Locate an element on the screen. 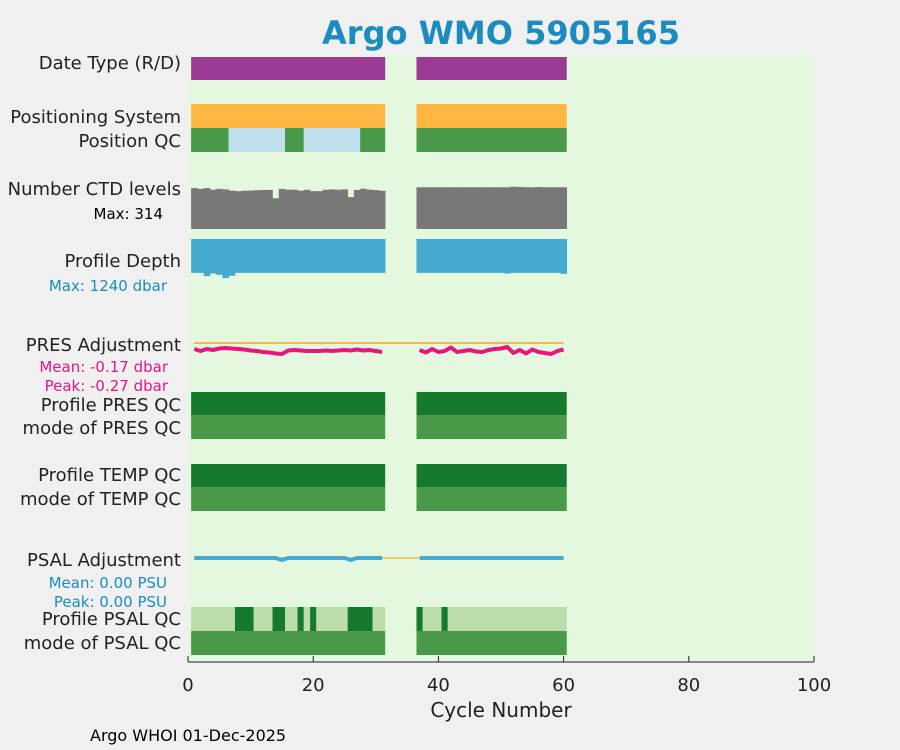 This screenshot has height=750, width=900. label-psal-adjustment: PSAL Adjustment is located at coordinates (104, 560).